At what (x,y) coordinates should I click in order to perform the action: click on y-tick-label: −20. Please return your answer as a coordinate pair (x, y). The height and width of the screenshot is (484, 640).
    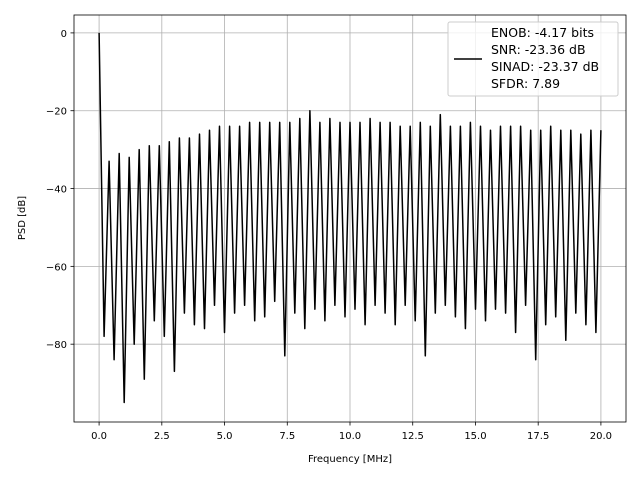
    Looking at the image, I should click on (56, 112).